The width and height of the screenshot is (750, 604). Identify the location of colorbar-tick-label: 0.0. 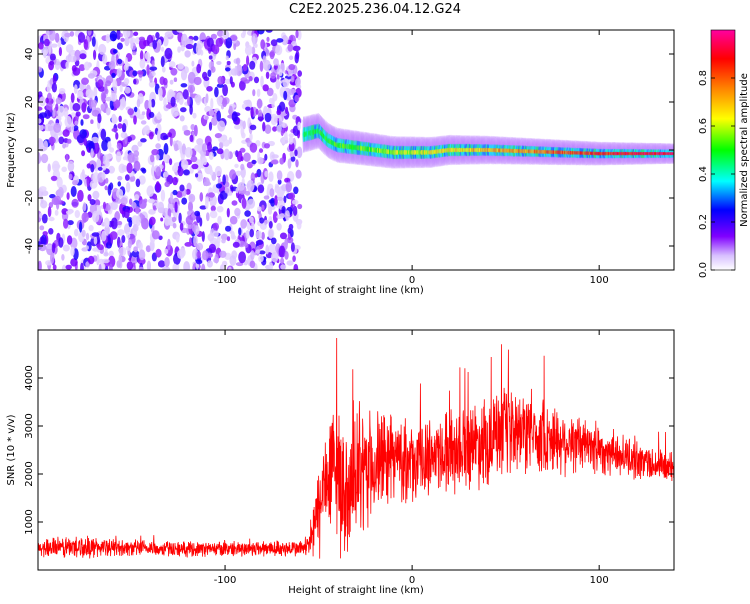
(703, 270).